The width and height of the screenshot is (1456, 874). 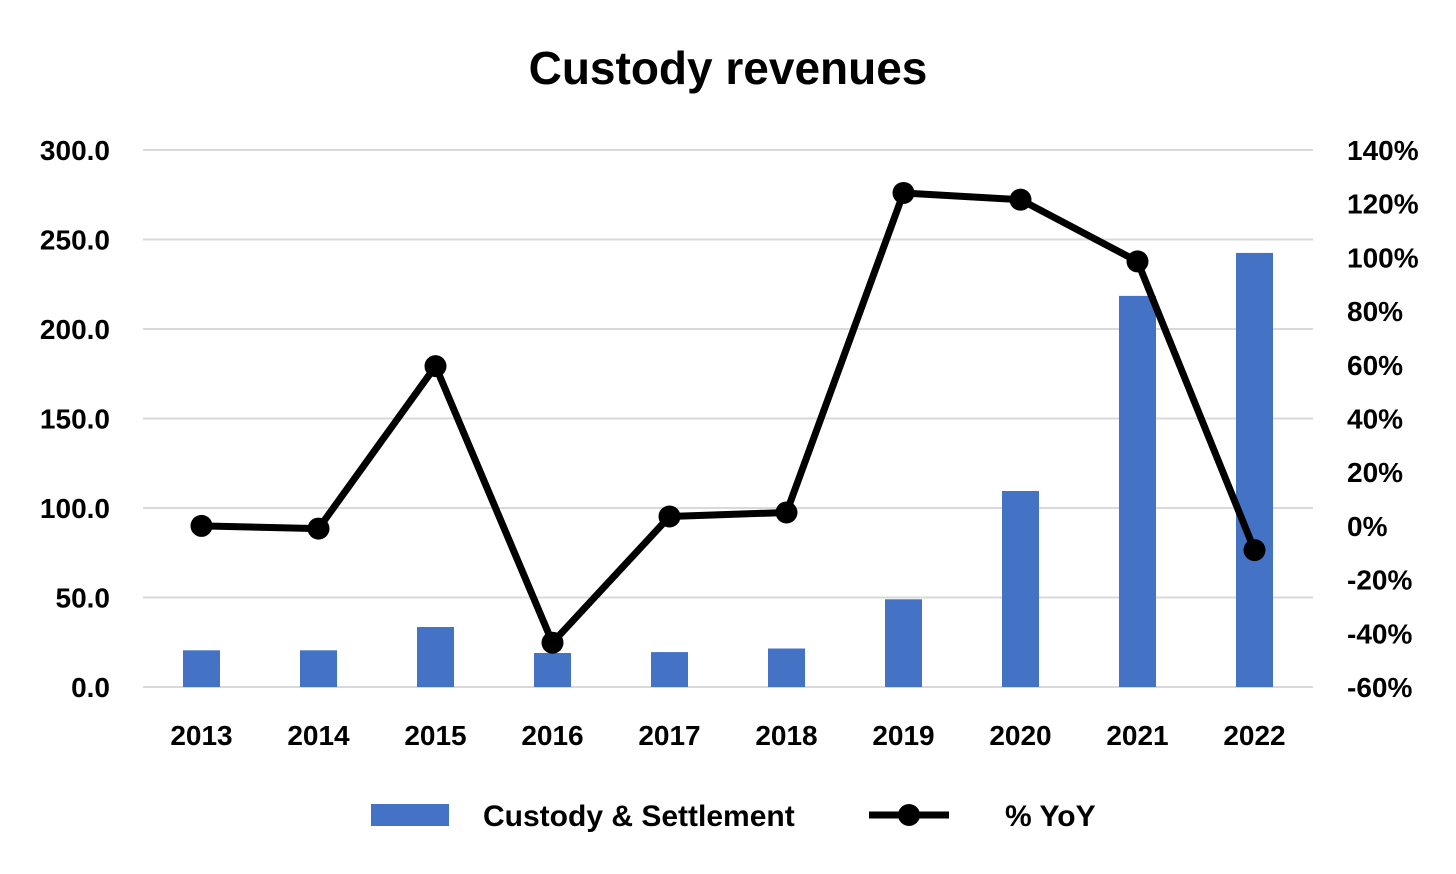 What do you see at coordinates (1367, 526) in the screenshot?
I see `right-axis-tick-label: 0%` at bounding box center [1367, 526].